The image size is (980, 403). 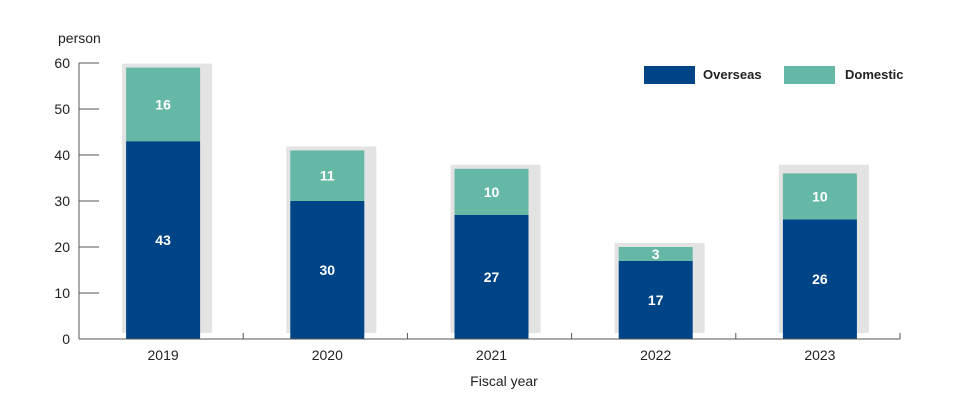 I want to click on y-tick-label: 50, so click(x=62, y=109).